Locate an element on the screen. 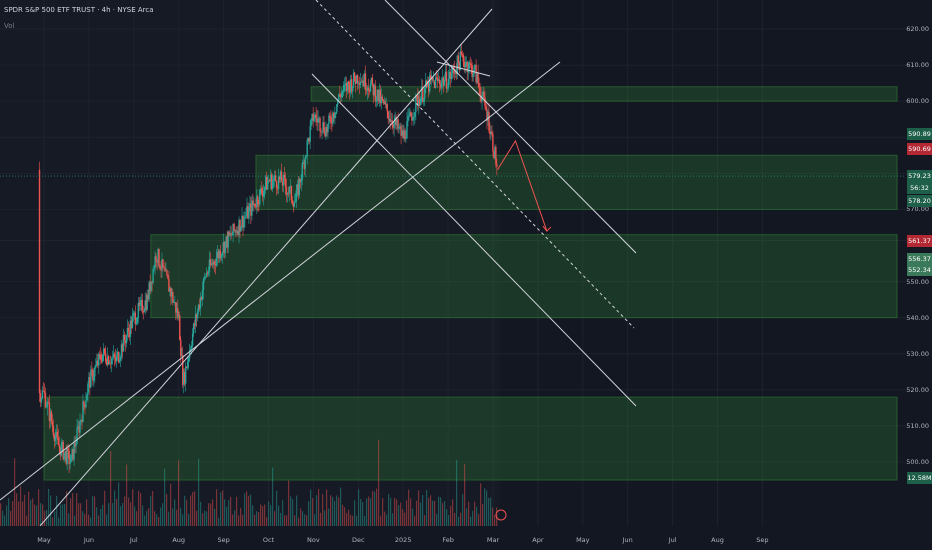 This screenshot has width=932, height=550. month-tick: Apr is located at coordinates (538, 540).